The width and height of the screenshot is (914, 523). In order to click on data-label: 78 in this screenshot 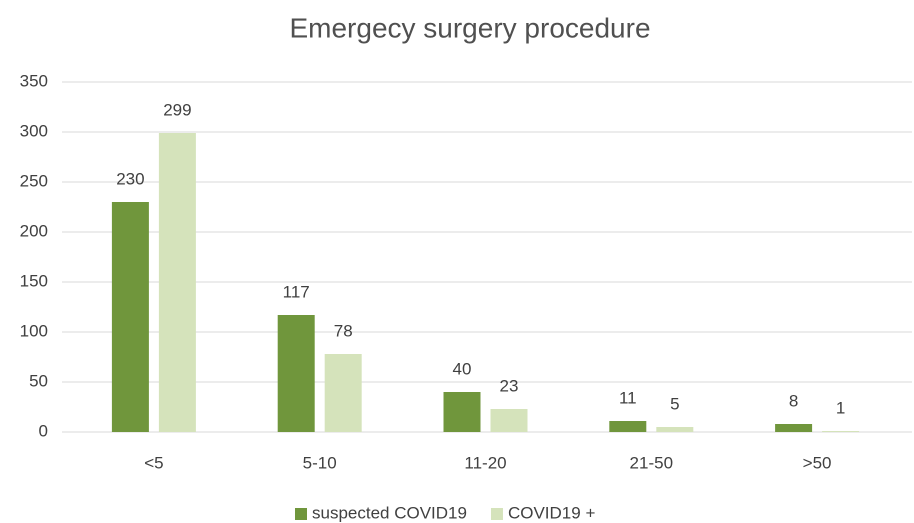, I will do `click(343, 330)`.